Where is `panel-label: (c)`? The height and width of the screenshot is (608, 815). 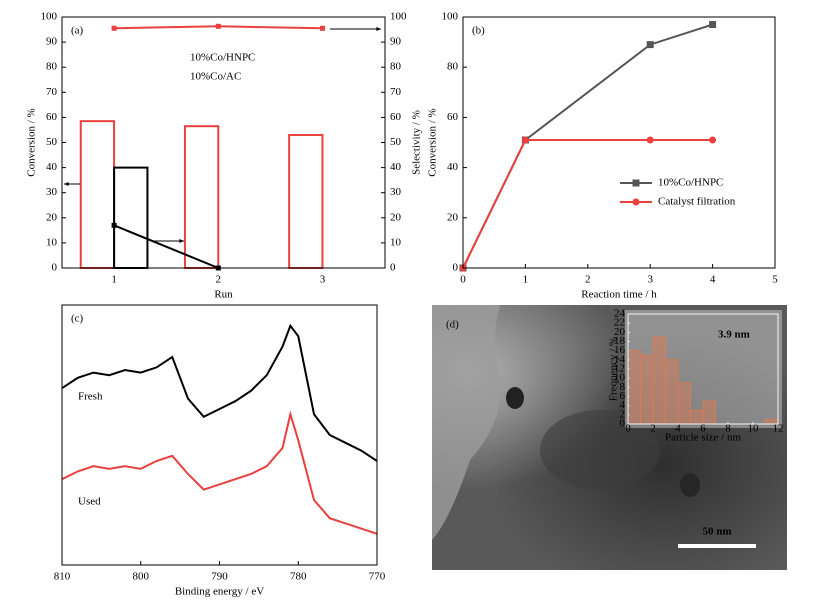 panel-label: (c) is located at coordinates (77, 319).